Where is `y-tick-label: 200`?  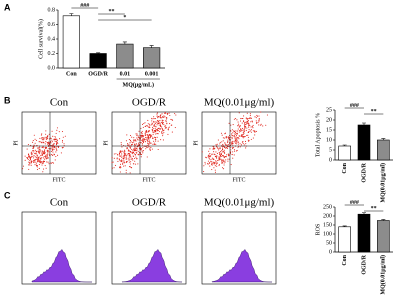
y-tick-label: 200 is located at coordinates (327, 216).